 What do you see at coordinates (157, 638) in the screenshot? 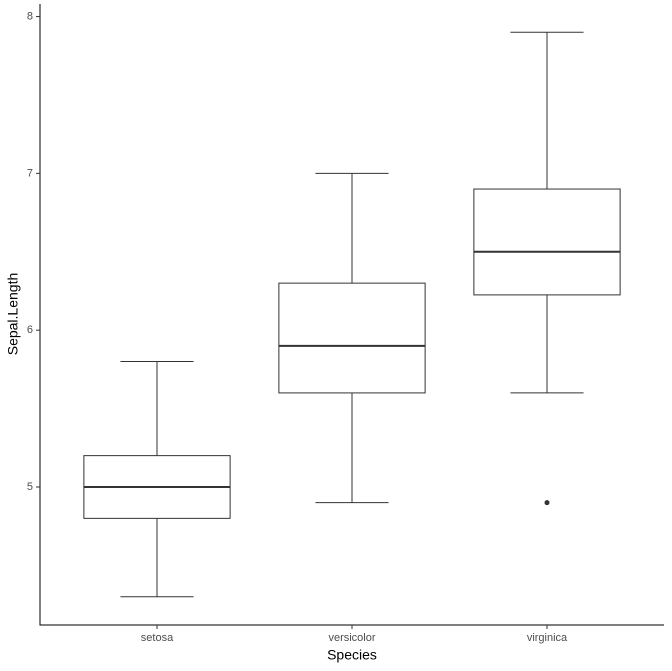
I see `x-tick-label: setosa` at bounding box center [157, 638].